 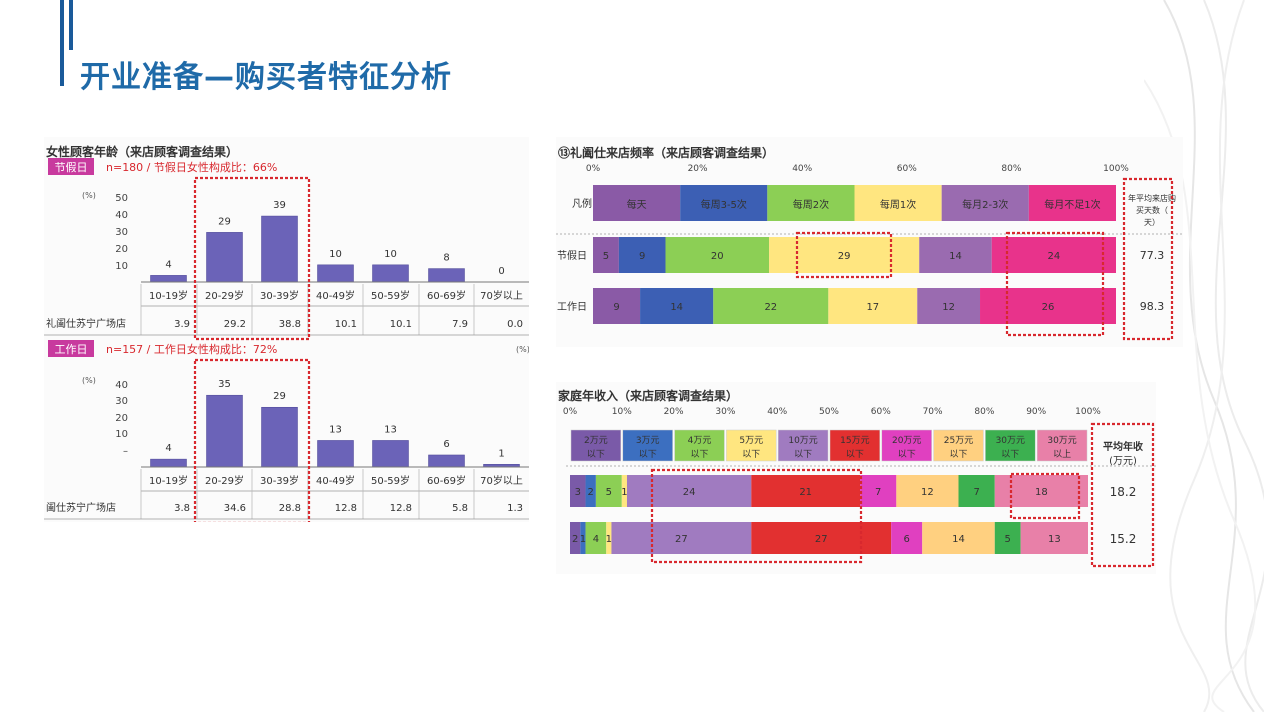 What do you see at coordinates (802, 441) in the screenshot?
I see `legend-item: 10万元` at bounding box center [802, 441].